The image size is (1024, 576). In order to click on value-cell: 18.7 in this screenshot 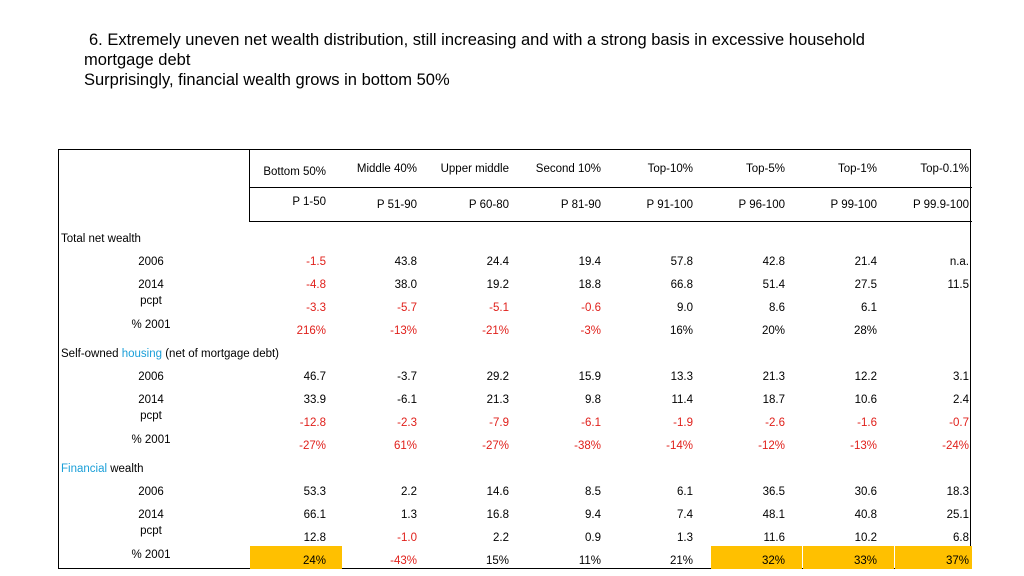, I will do `click(773, 400)`.